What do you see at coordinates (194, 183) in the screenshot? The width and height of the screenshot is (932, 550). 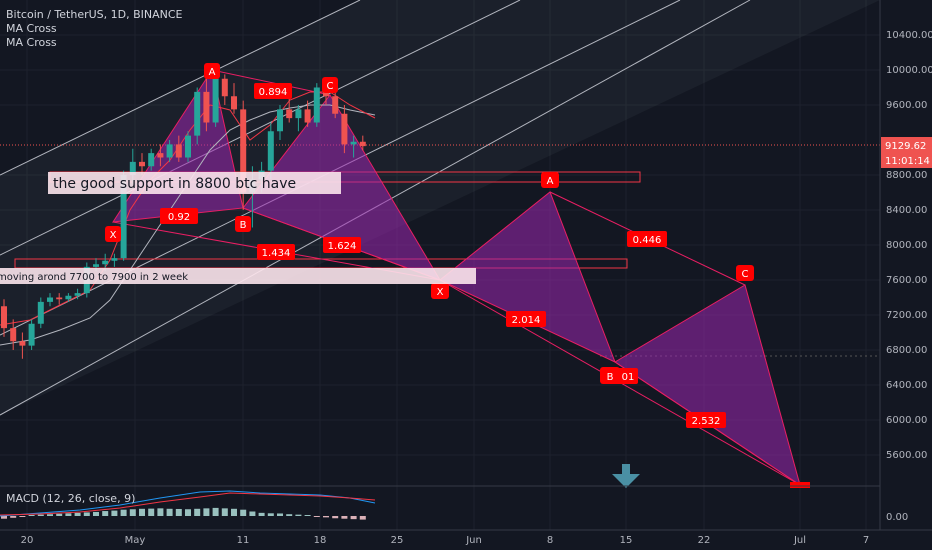 I see `support-note: the good support in 8800 btc have` at bounding box center [194, 183].